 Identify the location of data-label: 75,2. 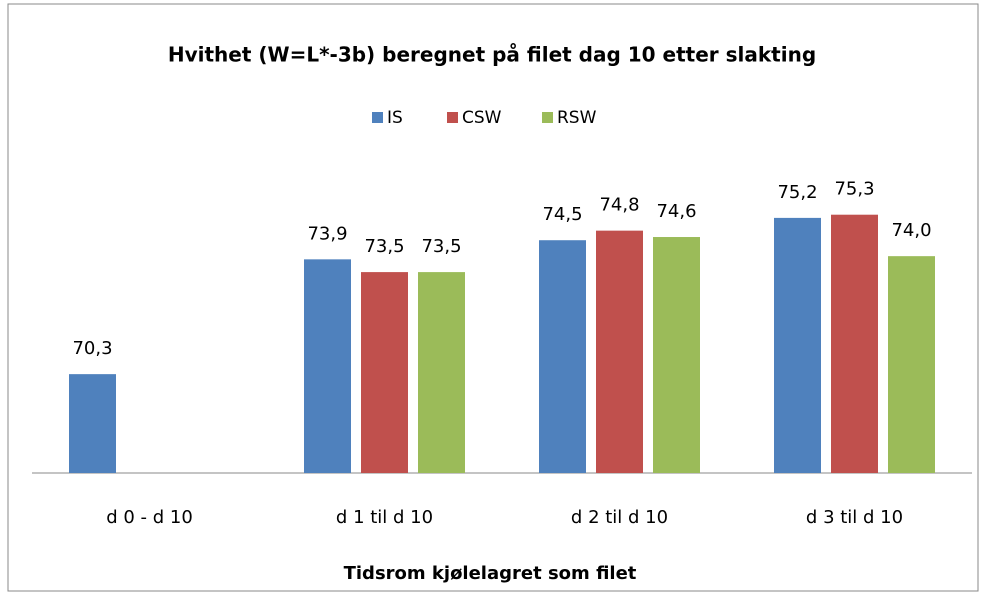
(797, 192).